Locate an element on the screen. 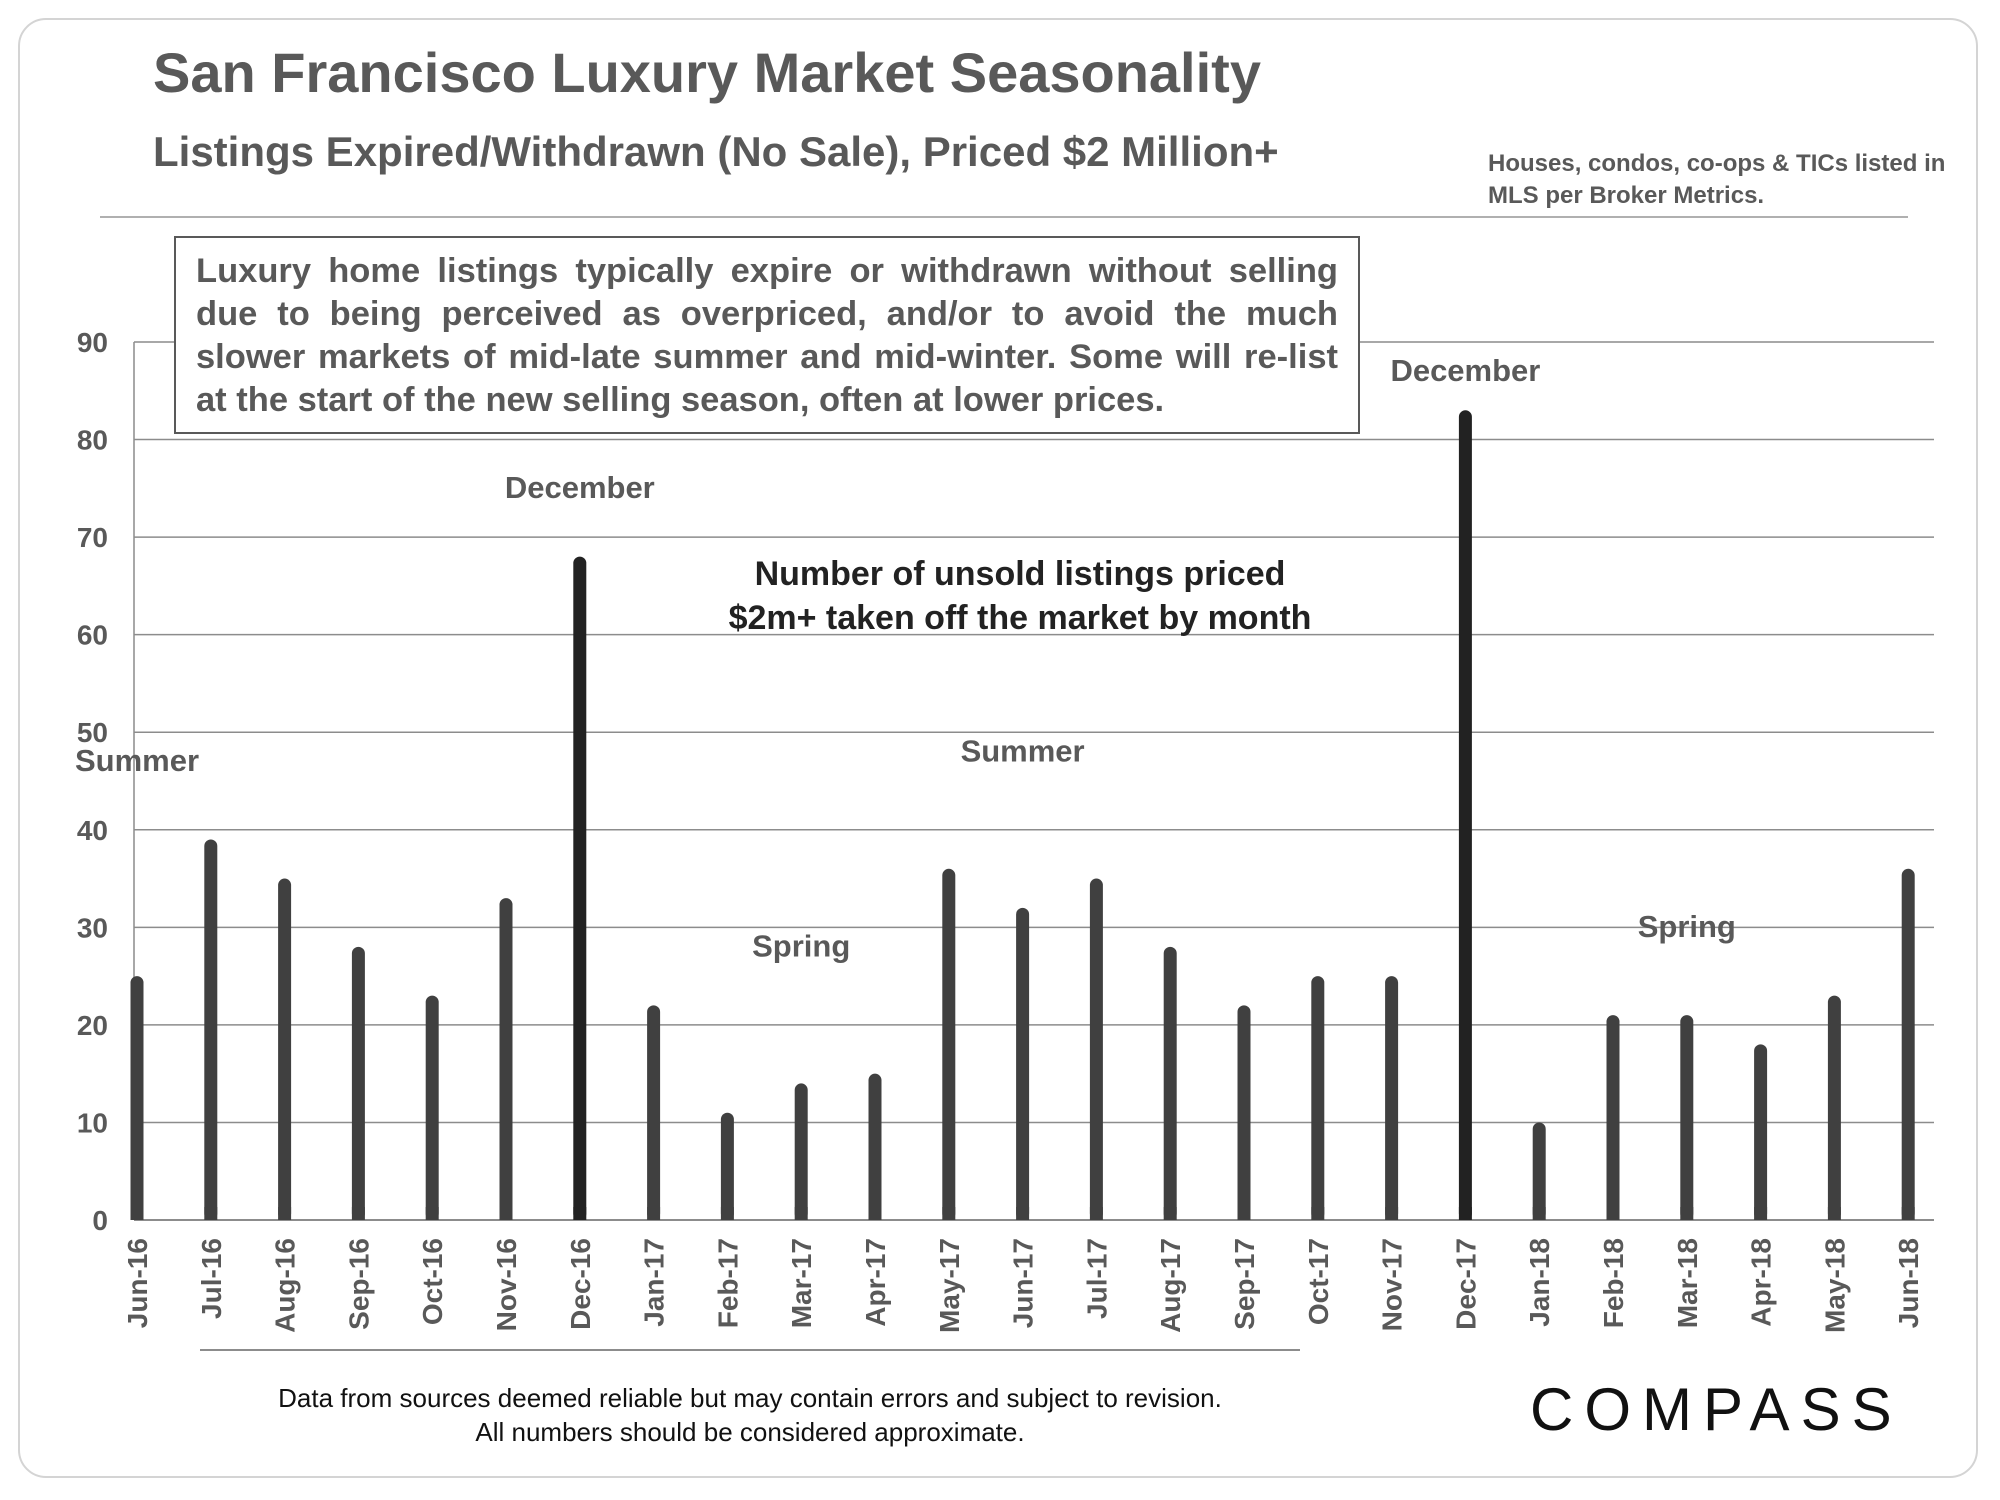  y-tick-label: 80 is located at coordinates (92, 440).